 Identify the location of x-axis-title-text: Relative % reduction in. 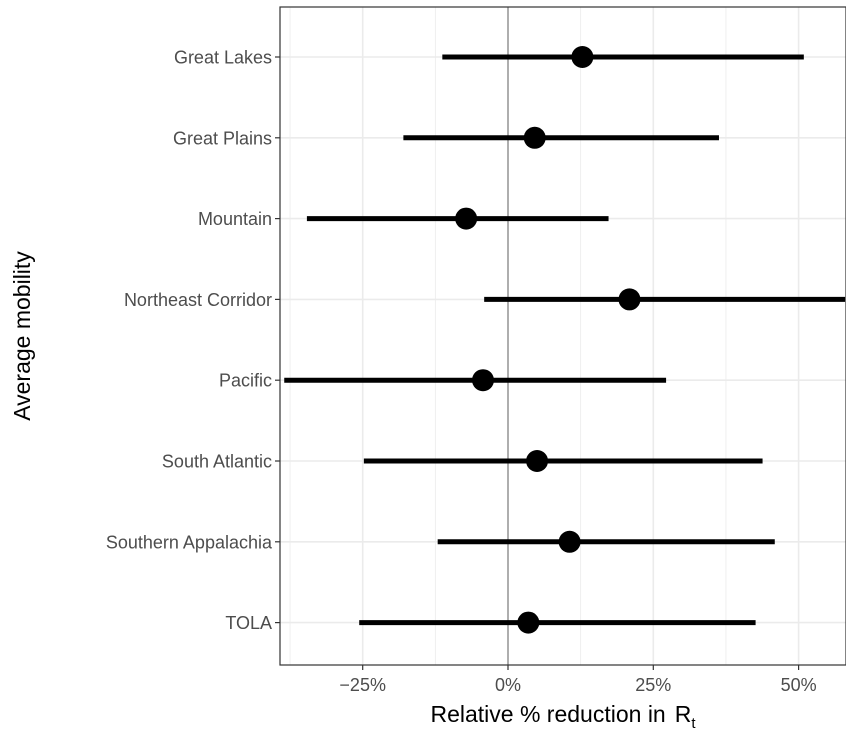
(547, 714).